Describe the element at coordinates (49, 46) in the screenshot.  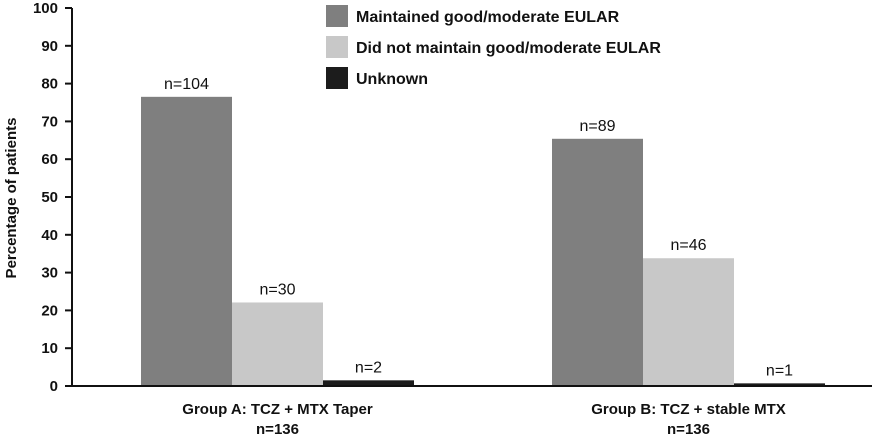
I see `y-tick-label: 90` at that location.